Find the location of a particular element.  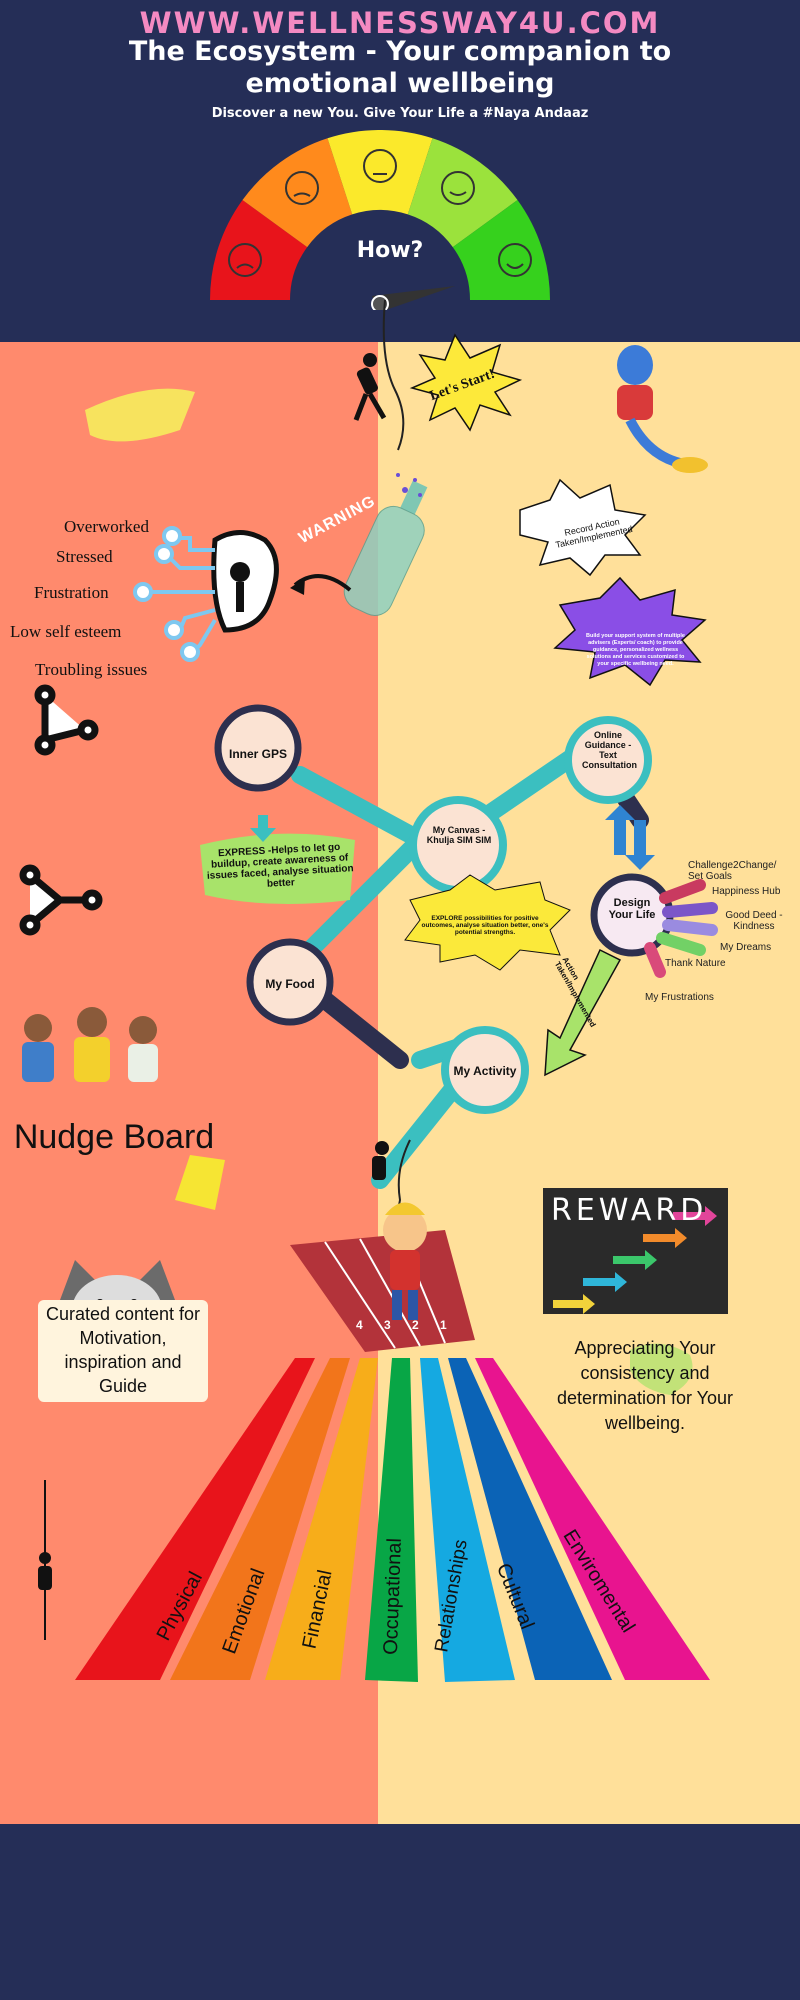

dimension-fan is located at coordinates (392, 1520).